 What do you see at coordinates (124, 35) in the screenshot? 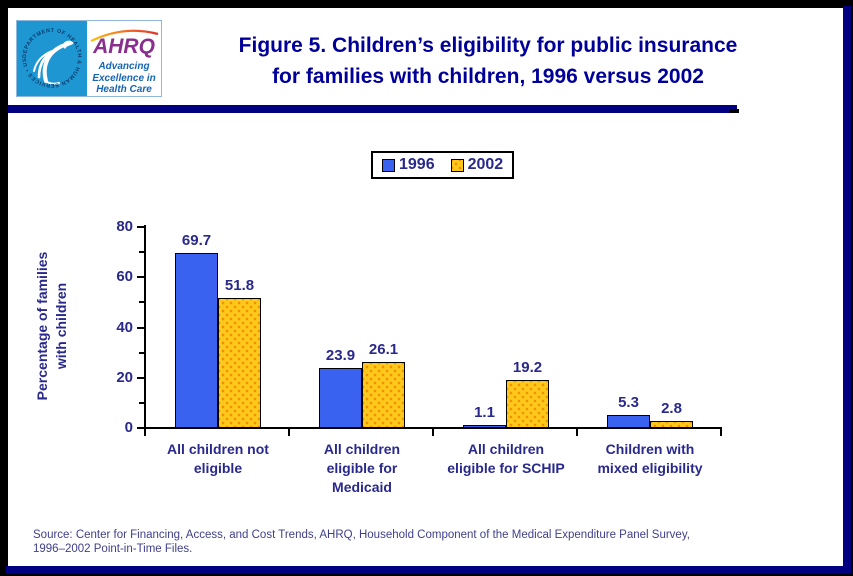
I see `ahrq-arc-icon` at bounding box center [124, 35].